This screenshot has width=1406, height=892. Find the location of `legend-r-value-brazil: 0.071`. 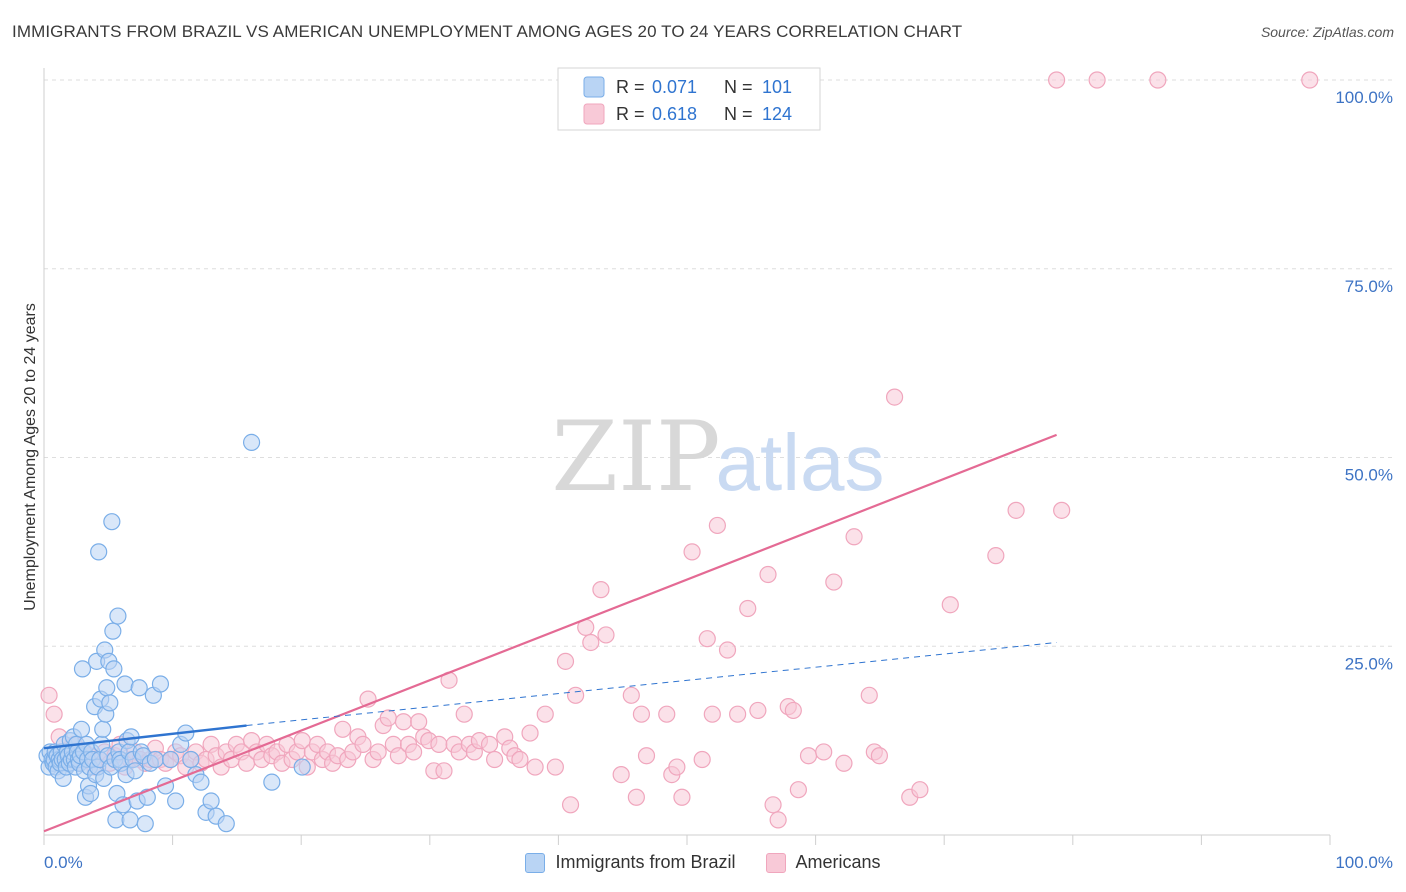

legend-r-value-brazil: 0.071 is located at coordinates (674, 87).